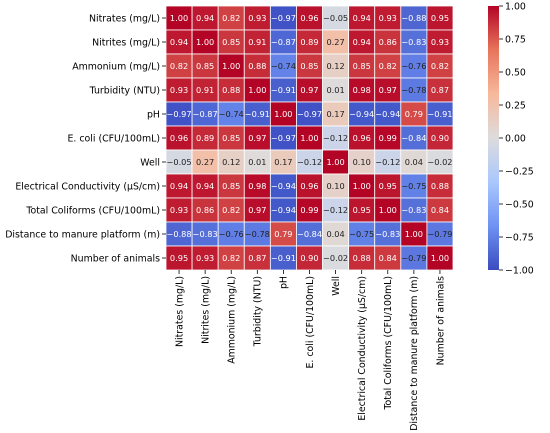  I want to click on cell-value-label: −0.79, so click(439, 234).